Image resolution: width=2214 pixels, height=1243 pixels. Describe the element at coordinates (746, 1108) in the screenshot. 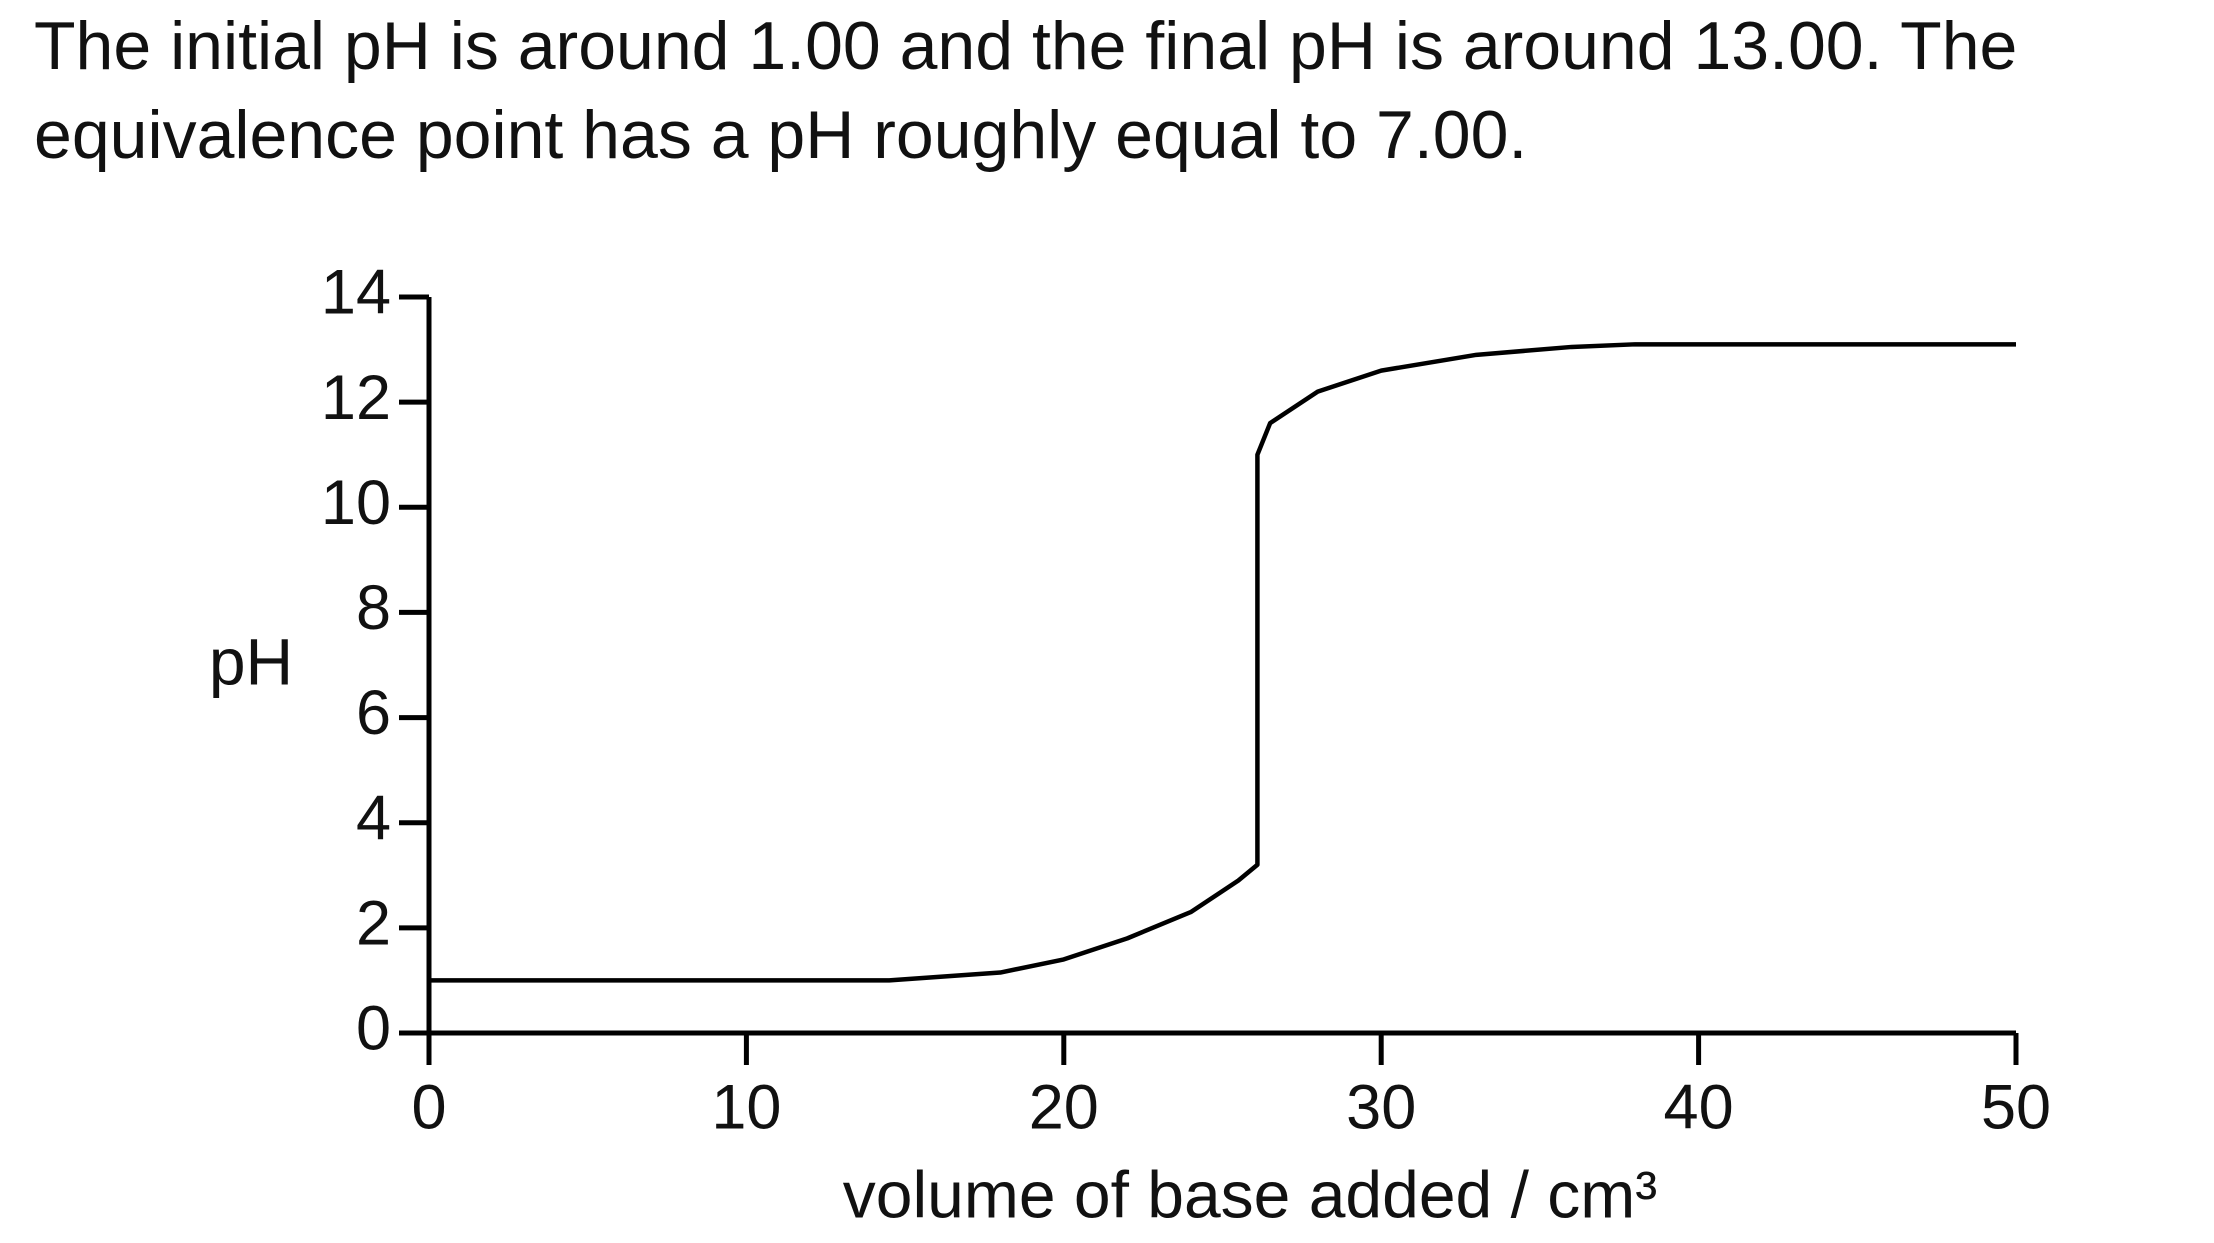

I see `x-tick-label: 10` at that location.